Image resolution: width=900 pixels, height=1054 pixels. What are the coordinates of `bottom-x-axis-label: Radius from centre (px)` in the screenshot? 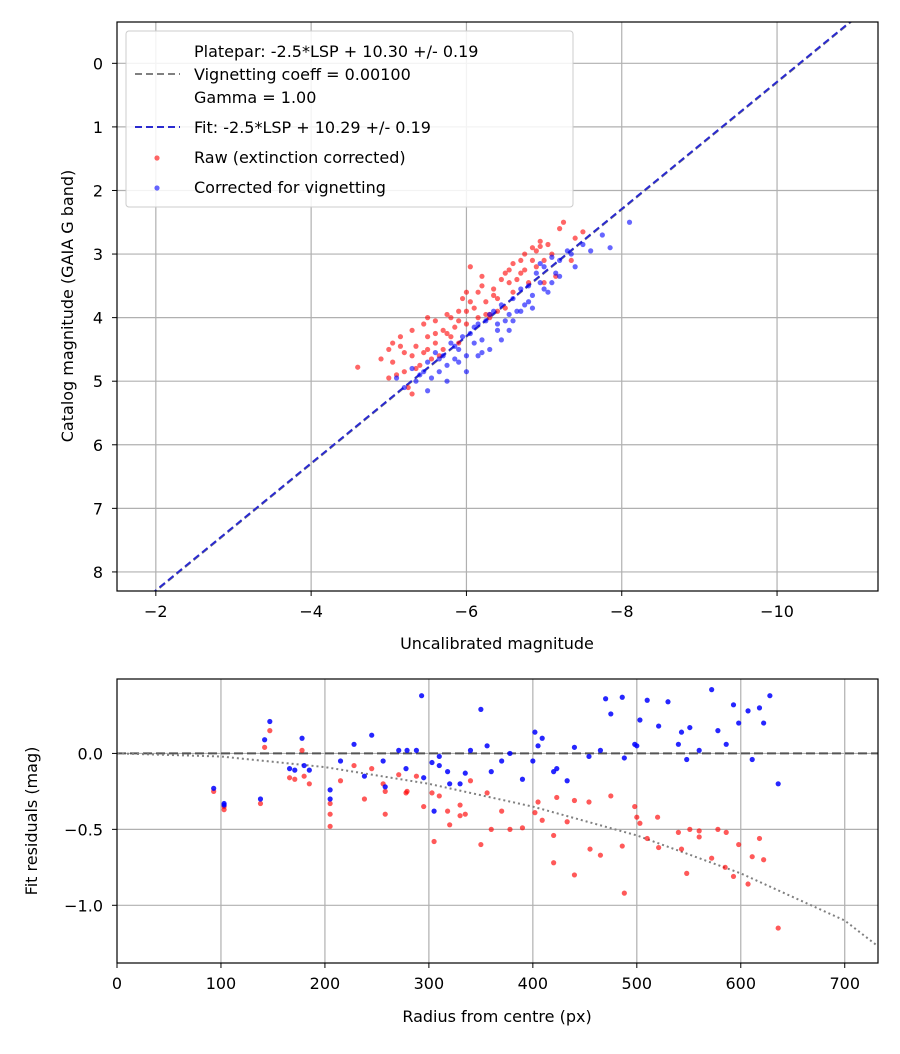 It's located at (496, 1016).